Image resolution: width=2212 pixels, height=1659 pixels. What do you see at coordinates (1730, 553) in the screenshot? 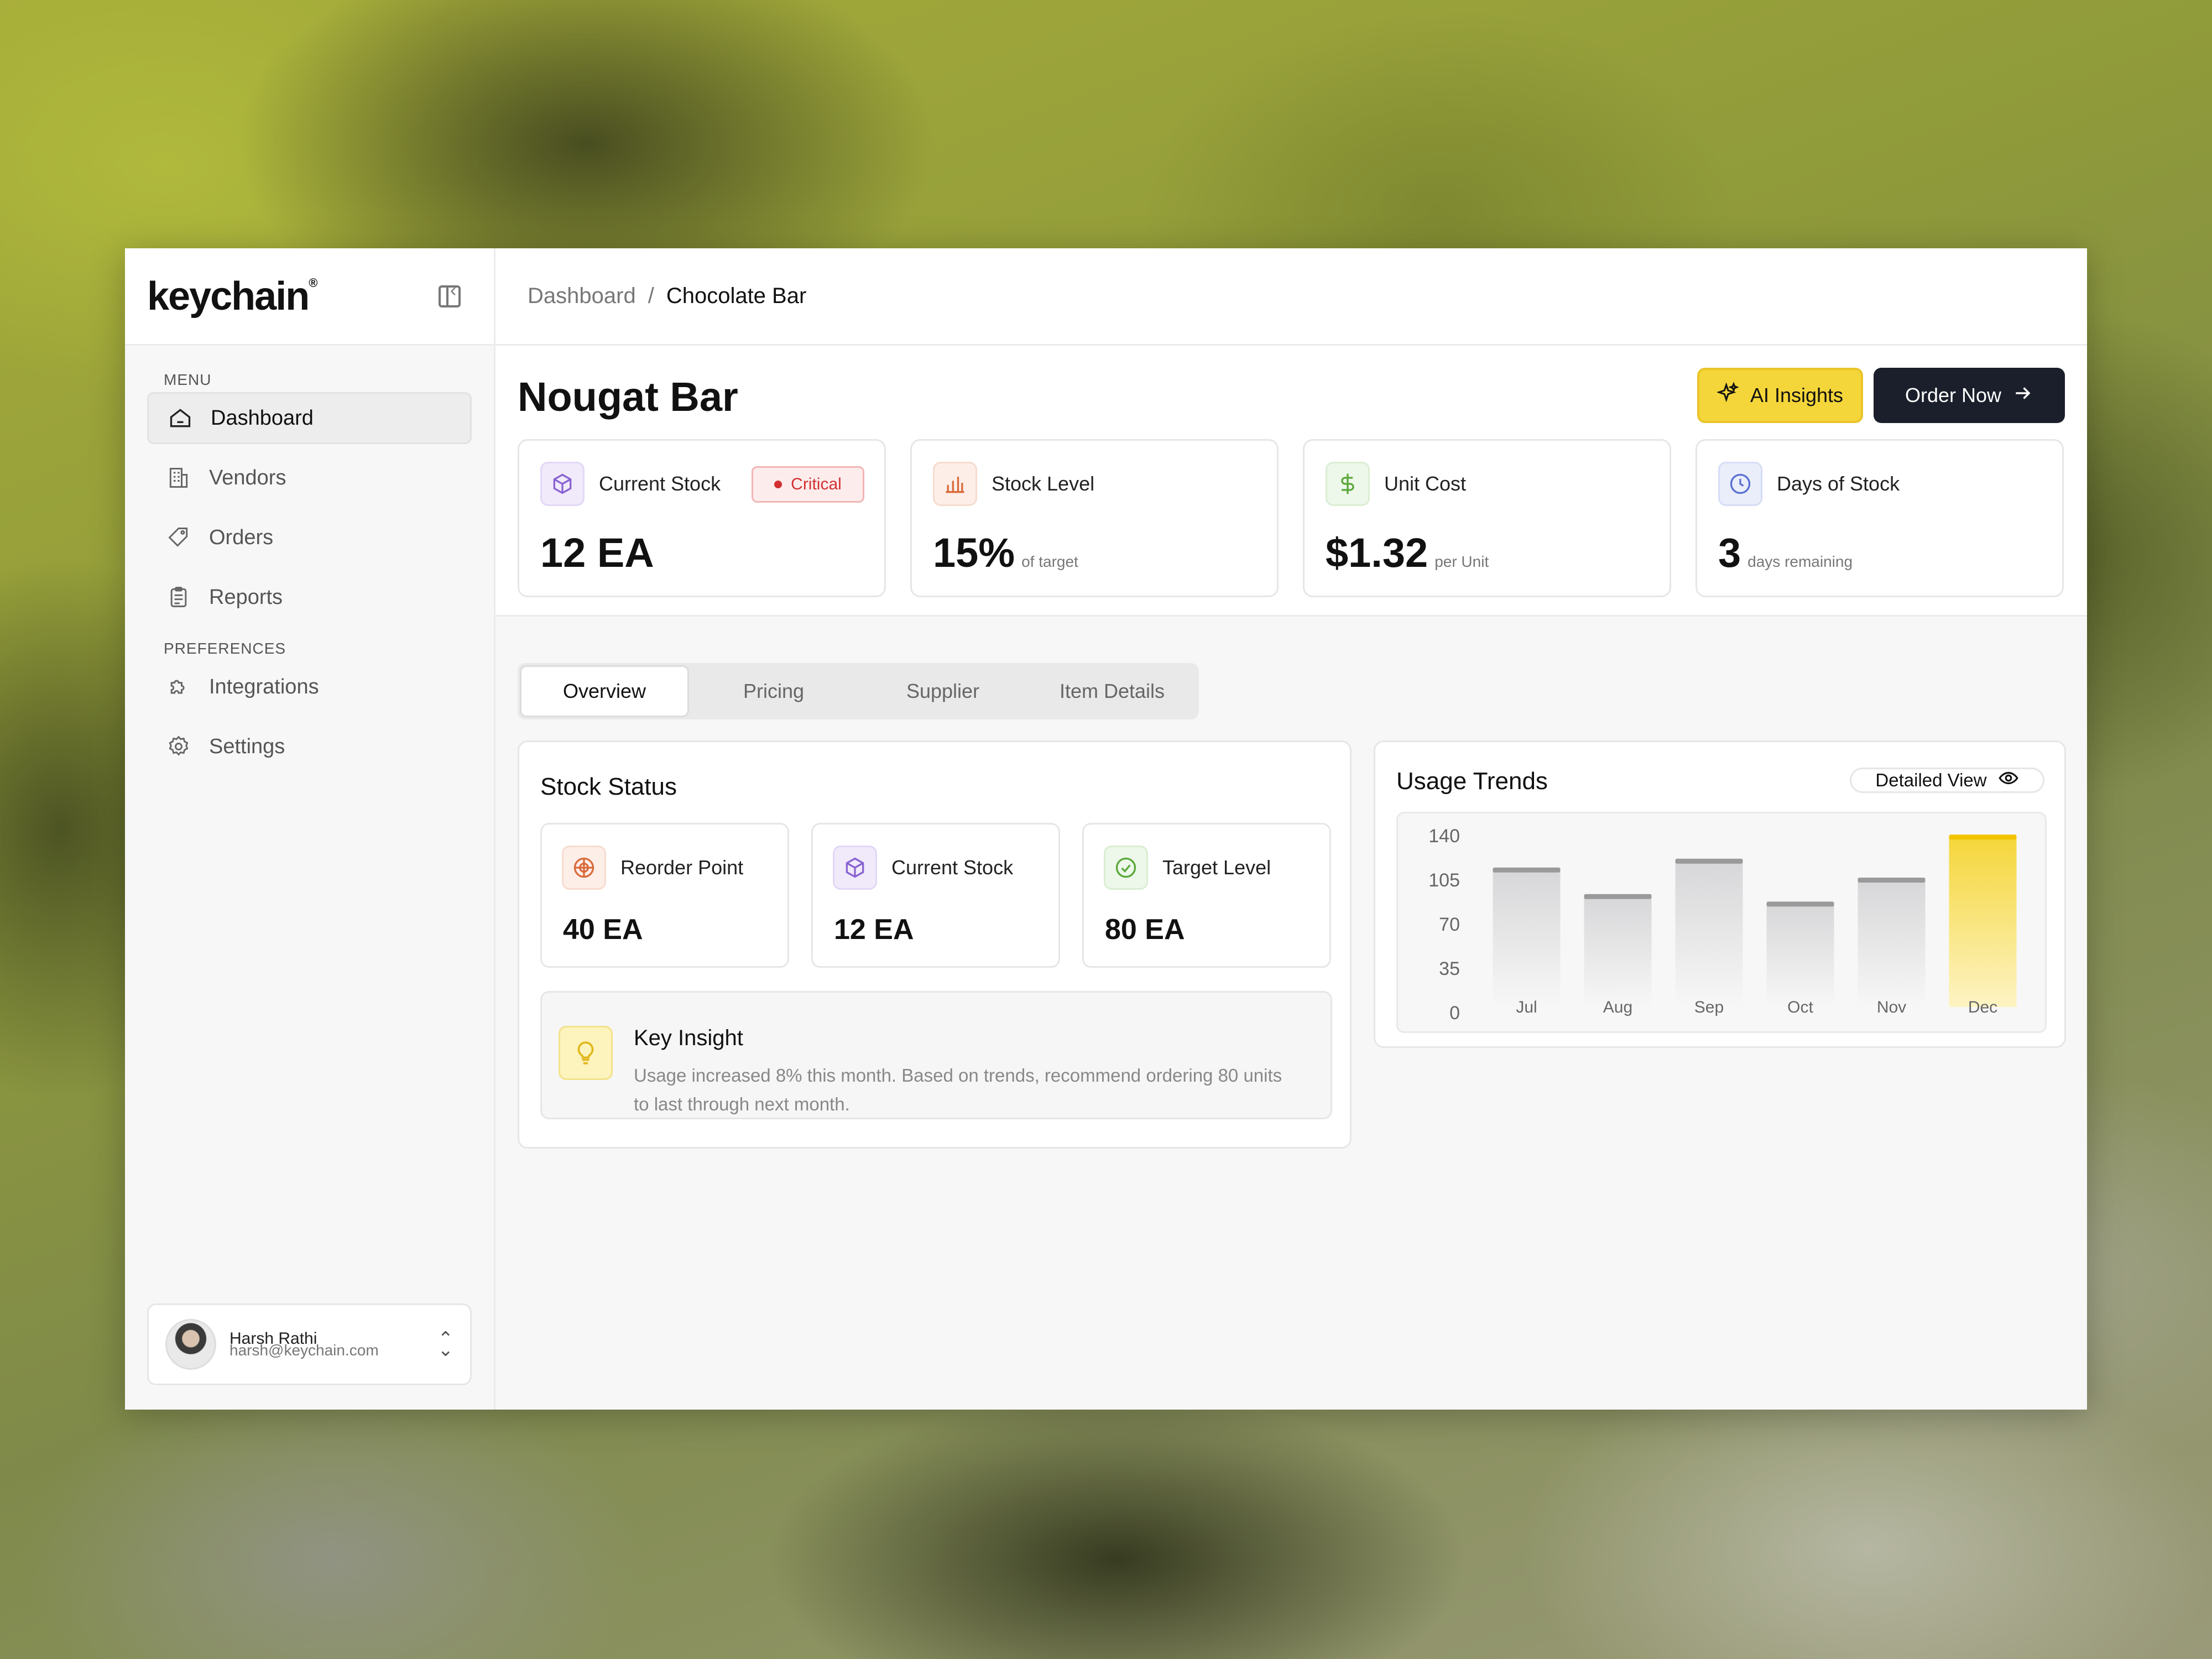
I see `stat-value: 3` at bounding box center [1730, 553].